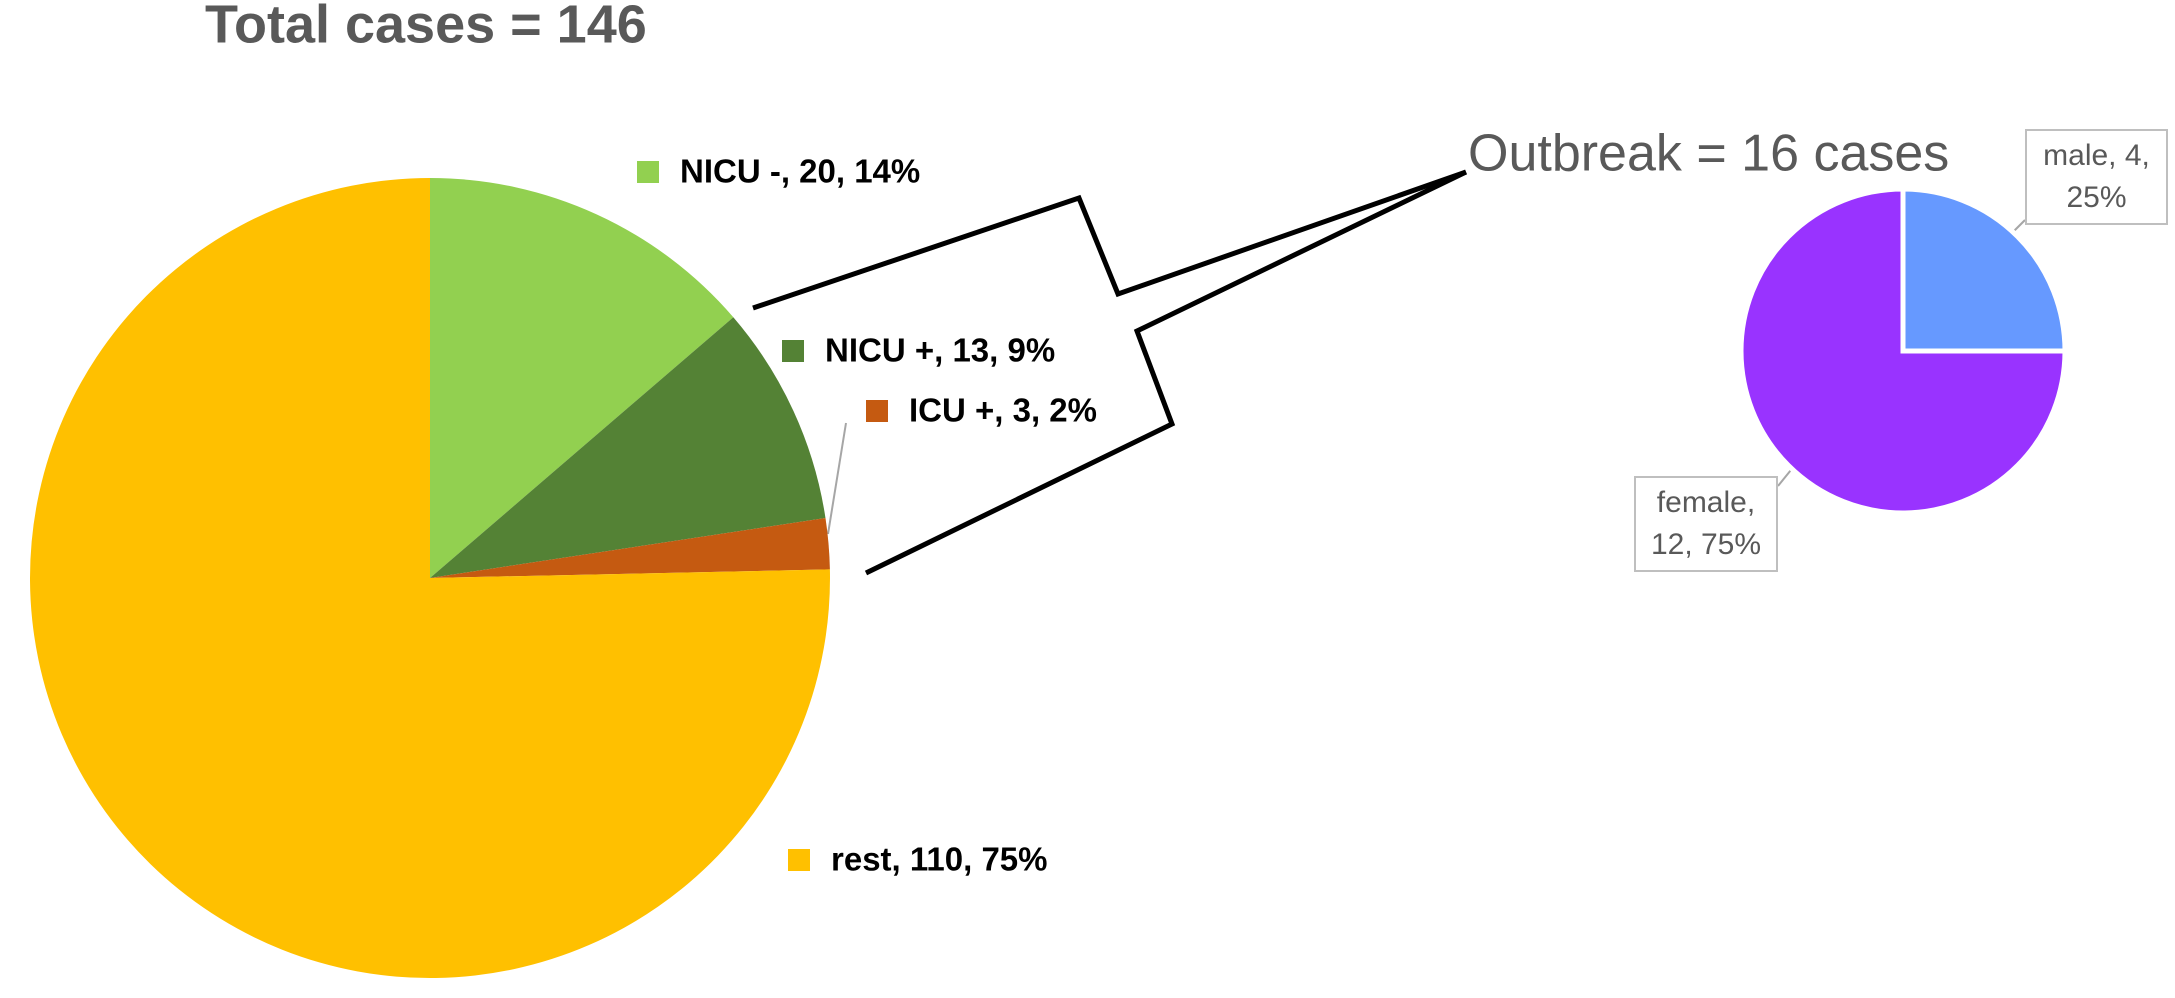  What do you see at coordinates (1708, 154) in the screenshot?
I see `chart-title: Outbreak = 16 cases` at bounding box center [1708, 154].